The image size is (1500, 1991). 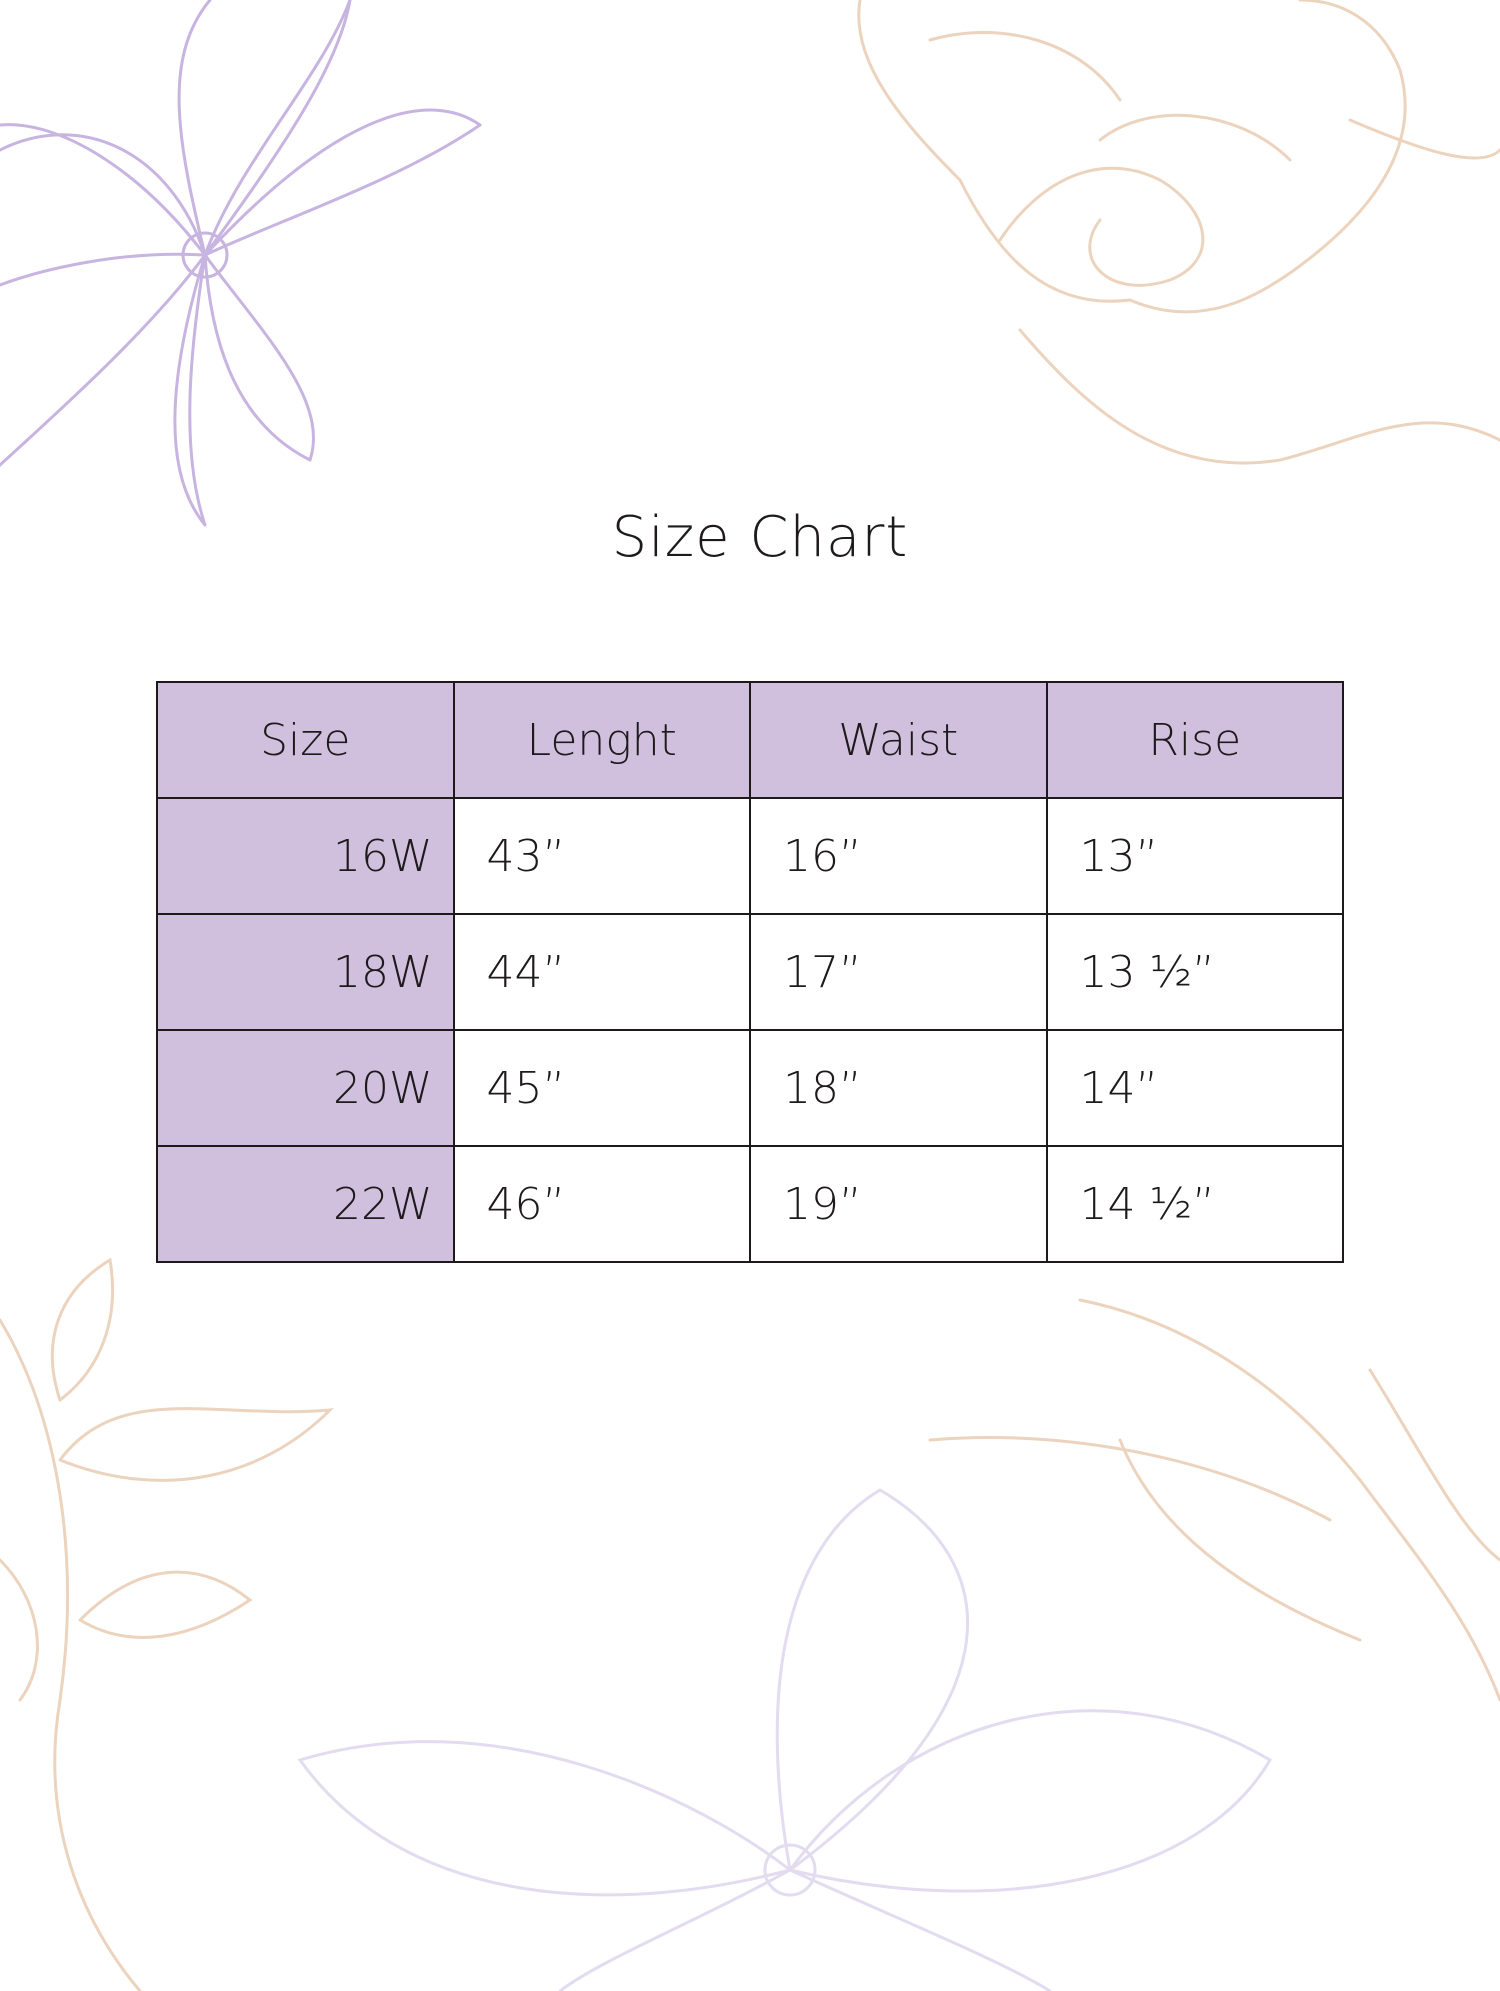 What do you see at coordinates (760, 537) in the screenshot?
I see `page-title: Size Chart` at bounding box center [760, 537].